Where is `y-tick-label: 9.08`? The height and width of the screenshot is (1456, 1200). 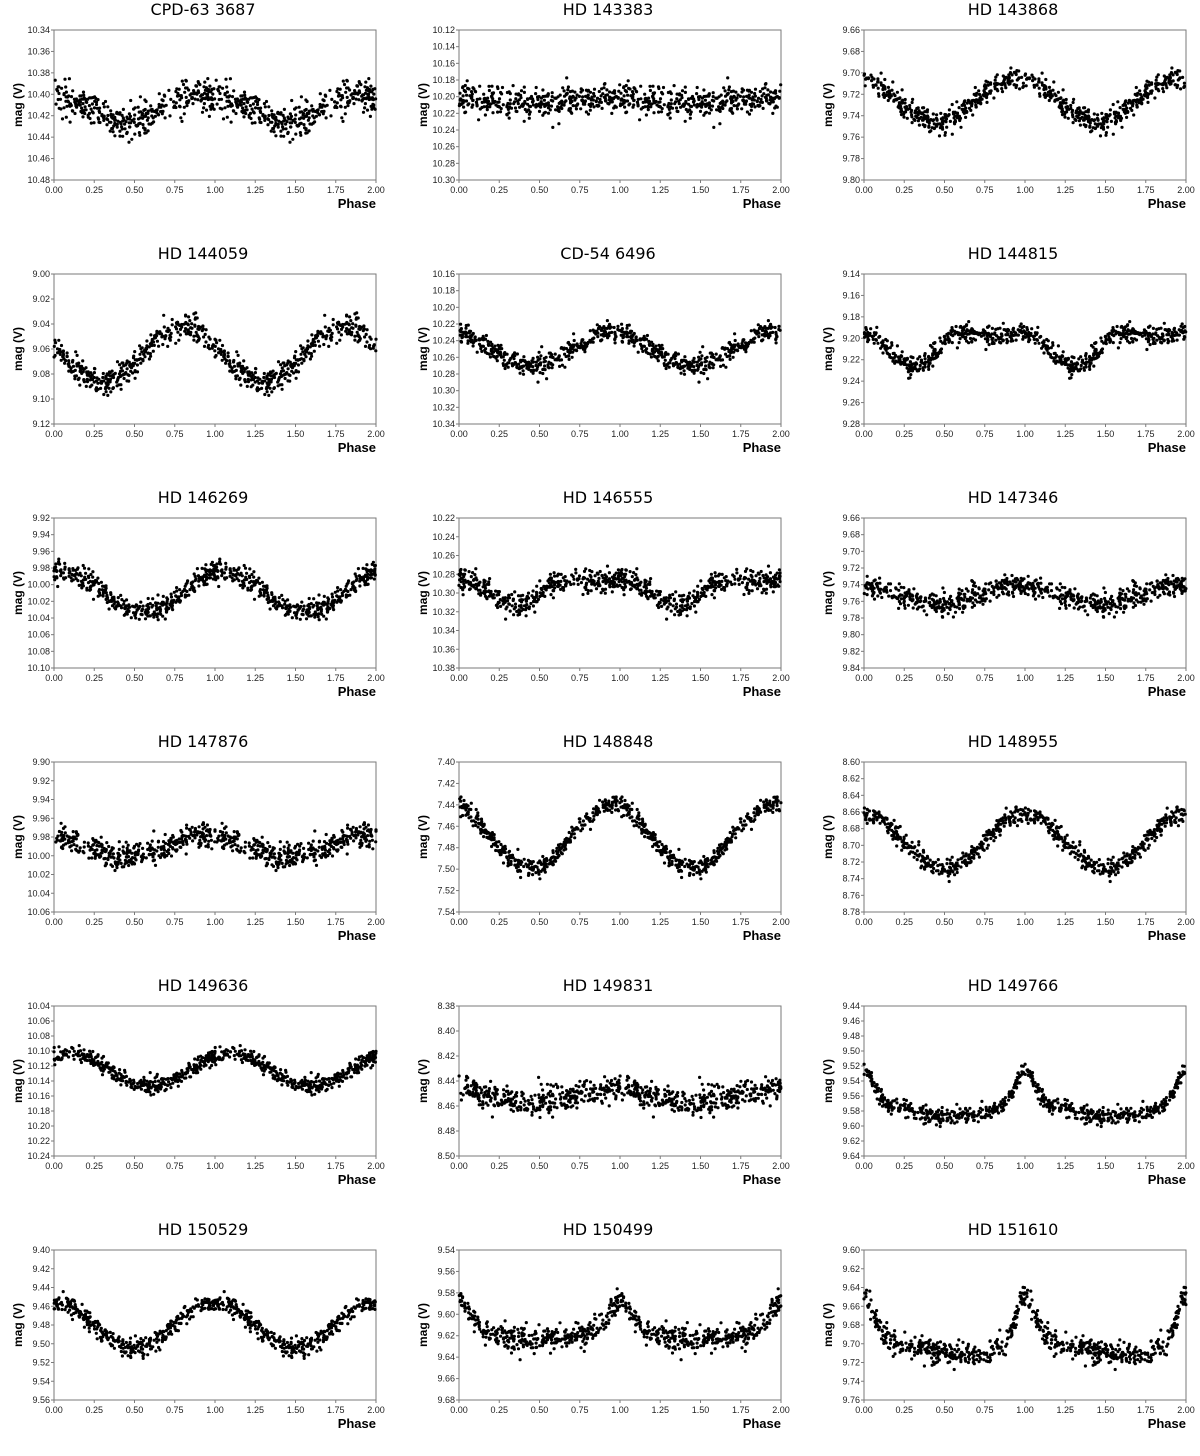
y-tick-label: 9.08 is located at coordinates (41, 374).